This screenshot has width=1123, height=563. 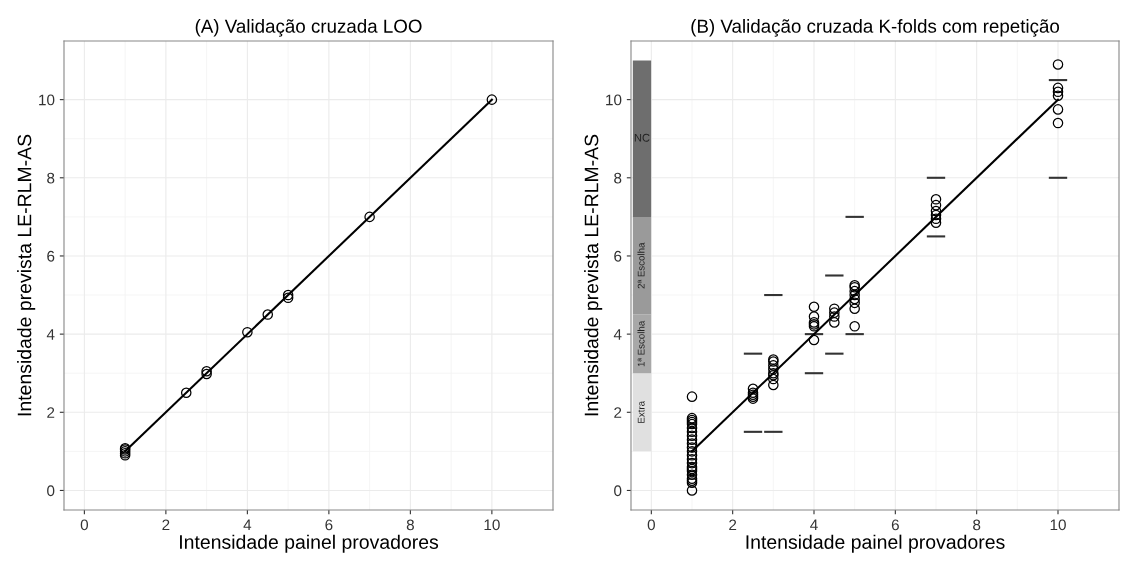 What do you see at coordinates (875, 28) in the screenshot?
I see `chart-title: (B) Validação cruzada K-folds com repetição` at bounding box center [875, 28].